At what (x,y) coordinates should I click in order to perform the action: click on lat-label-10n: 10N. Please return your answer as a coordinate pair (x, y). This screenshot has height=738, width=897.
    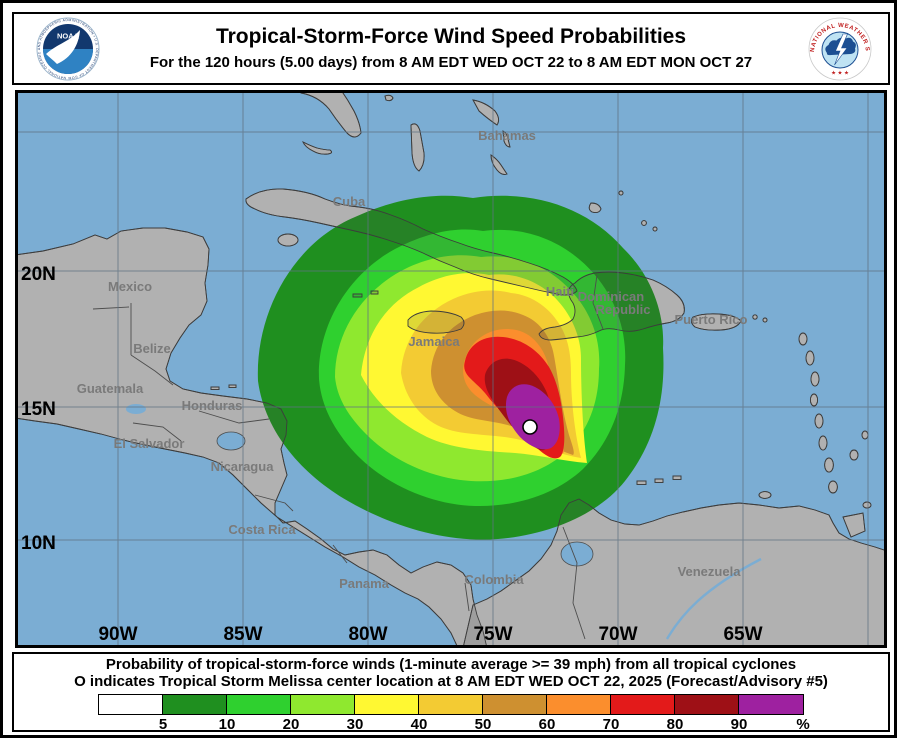
    Looking at the image, I should click on (38, 543).